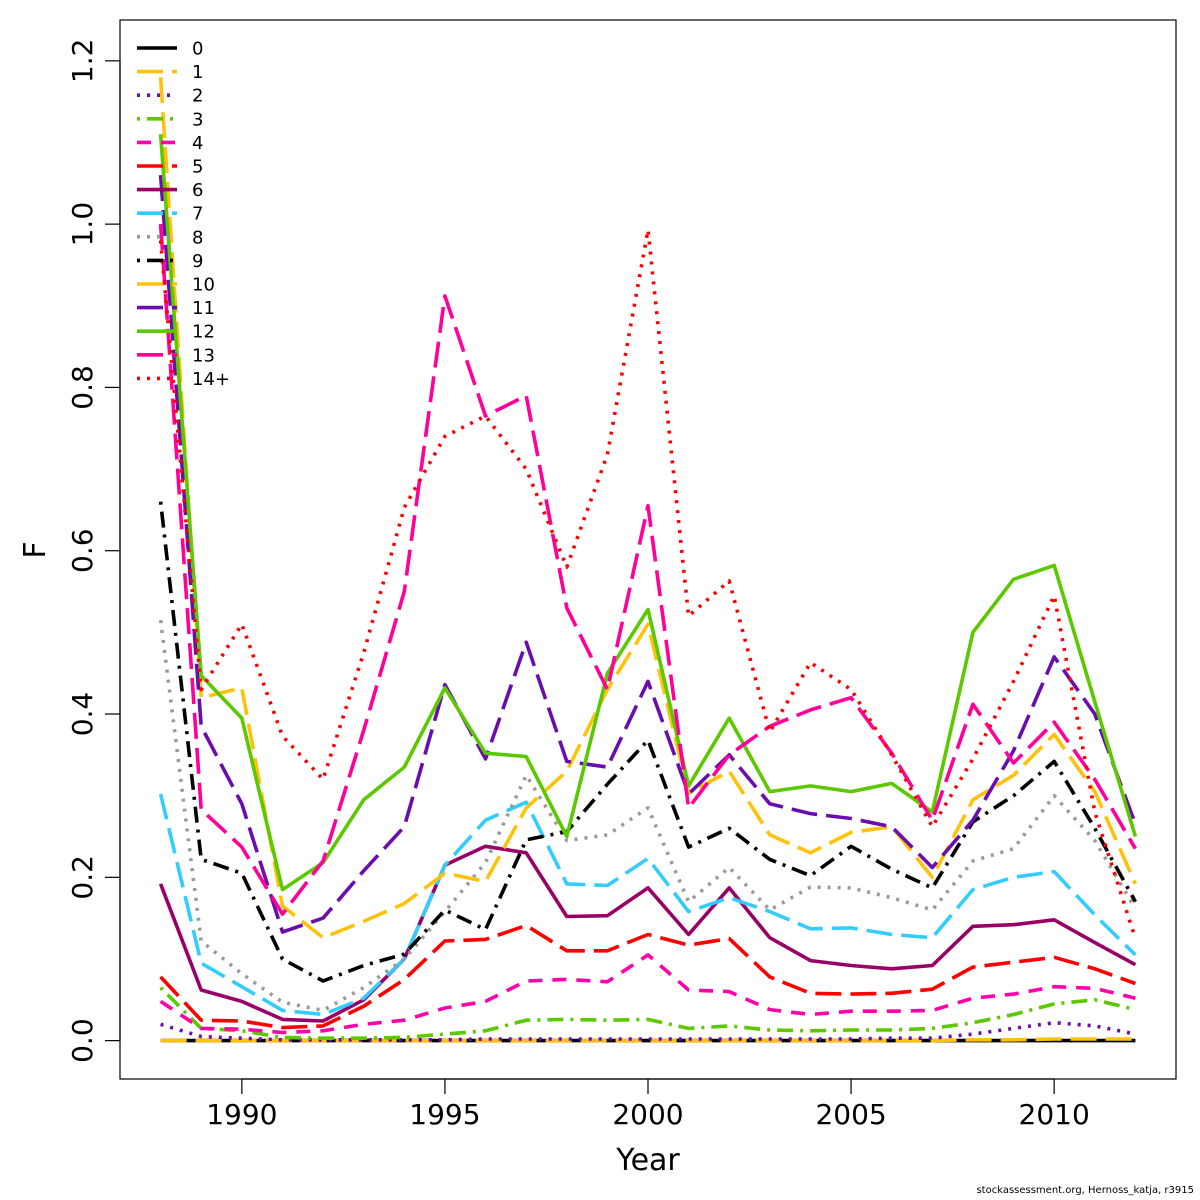 The height and width of the screenshot is (1200, 1200). Describe the element at coordinates (82, 61) in the screenshot. I see `y-tick-label: 1.2` at that location.